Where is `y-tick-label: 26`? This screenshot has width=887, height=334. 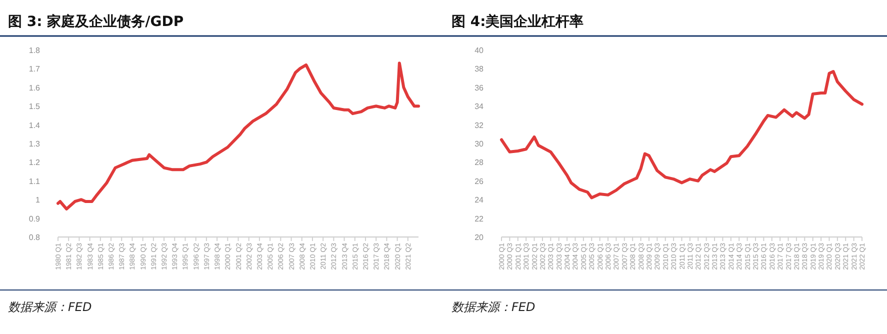 y-tick-label: 26 is located at coordinates (479, 181).